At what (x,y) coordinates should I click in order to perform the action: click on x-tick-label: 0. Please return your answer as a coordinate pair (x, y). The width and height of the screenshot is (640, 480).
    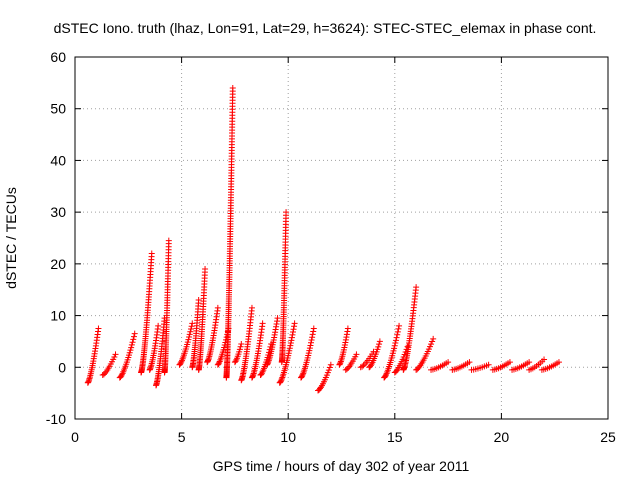
    Looking at the image, I should click on (75, 437).